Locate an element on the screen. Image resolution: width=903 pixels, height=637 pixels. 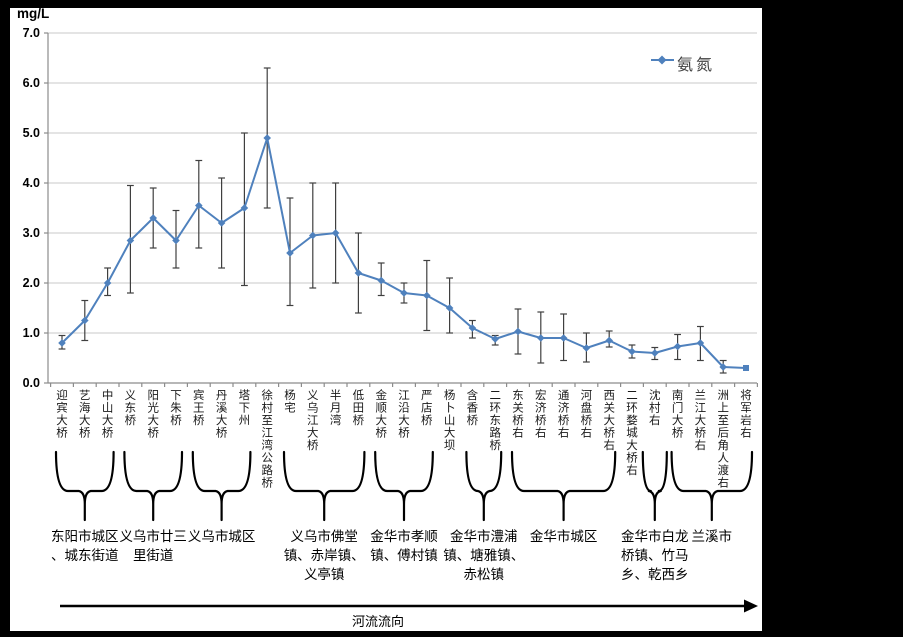
region-label-line: 义亭镇 is located at coordinates (324, 574).